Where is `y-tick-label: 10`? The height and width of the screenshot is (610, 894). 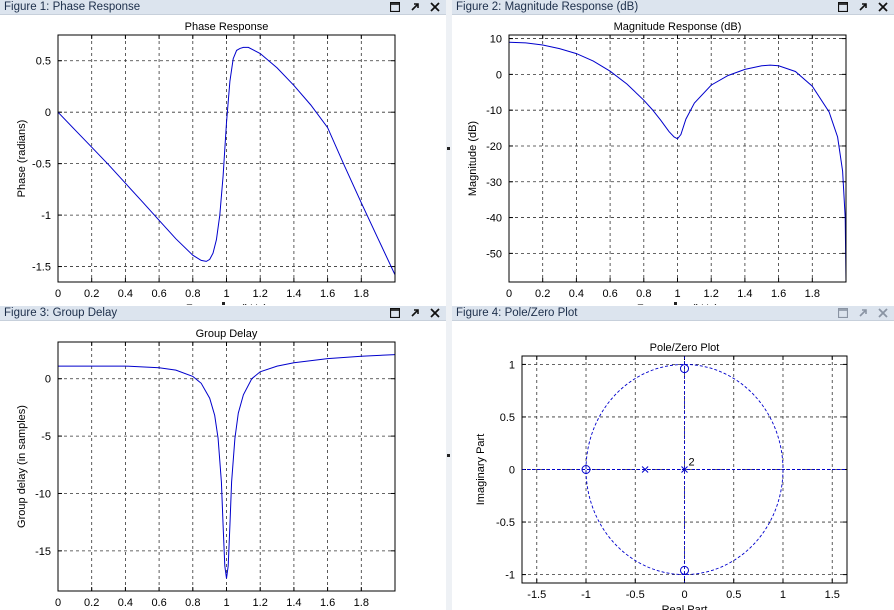 y-tick-label: 10 is located at coordinates (496, 40).